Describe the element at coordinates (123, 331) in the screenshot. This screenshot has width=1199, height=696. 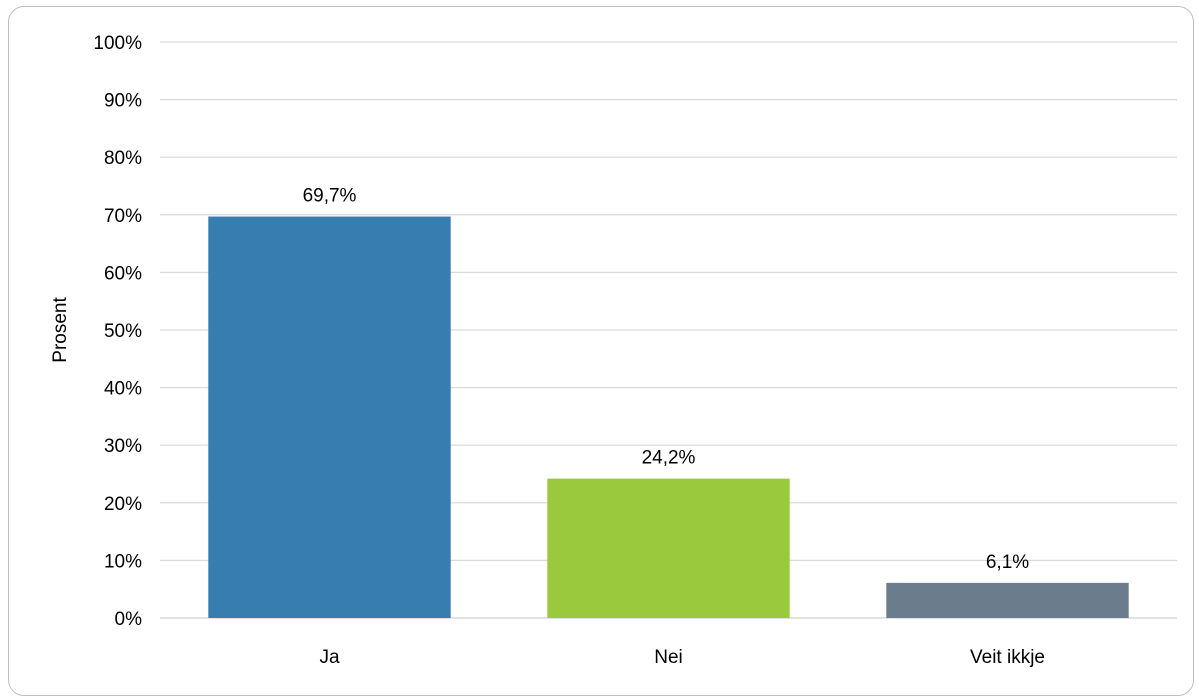
I see `y-tick-label: 50%` at that location.